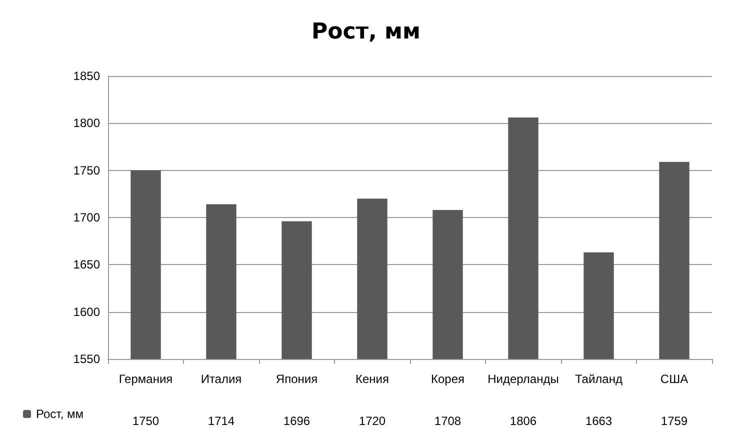 The width and height of the screenshot is (732, 439). What do you see at coordinates (372, 379) in the screenshot?
I see `x-tick-label: Кения` at bounding box center [372, 379].